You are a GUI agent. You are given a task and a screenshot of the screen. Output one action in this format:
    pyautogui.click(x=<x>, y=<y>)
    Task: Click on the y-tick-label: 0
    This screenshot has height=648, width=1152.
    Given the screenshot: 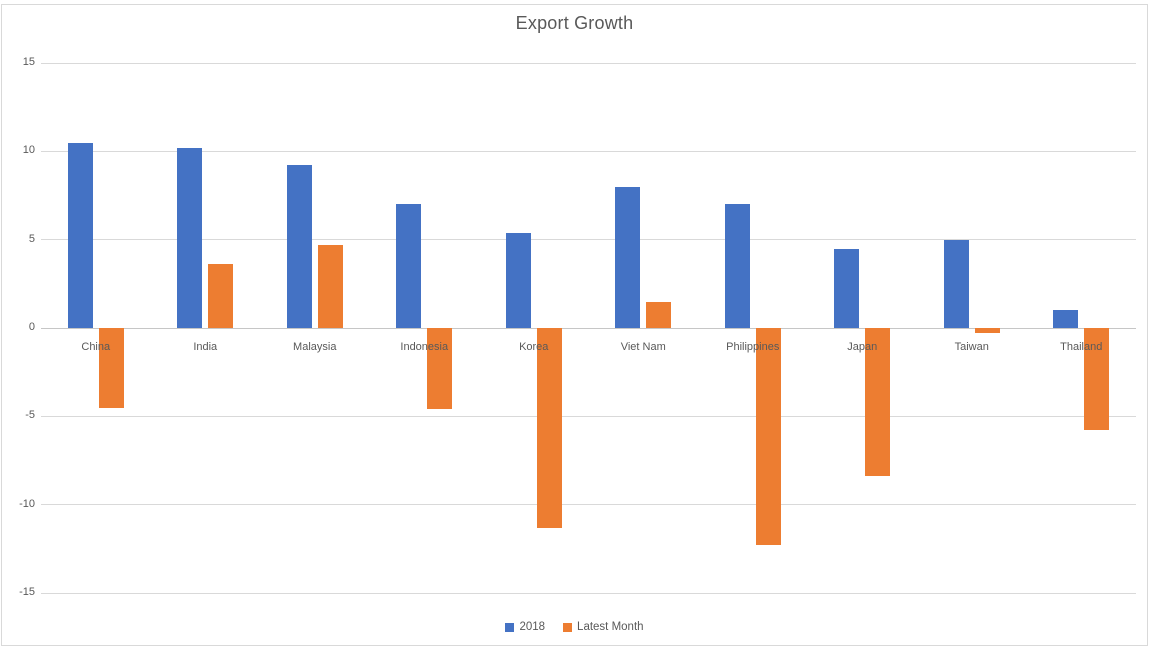 What is the action you would take?
    pyautogui.click(x=31, y=327)
    